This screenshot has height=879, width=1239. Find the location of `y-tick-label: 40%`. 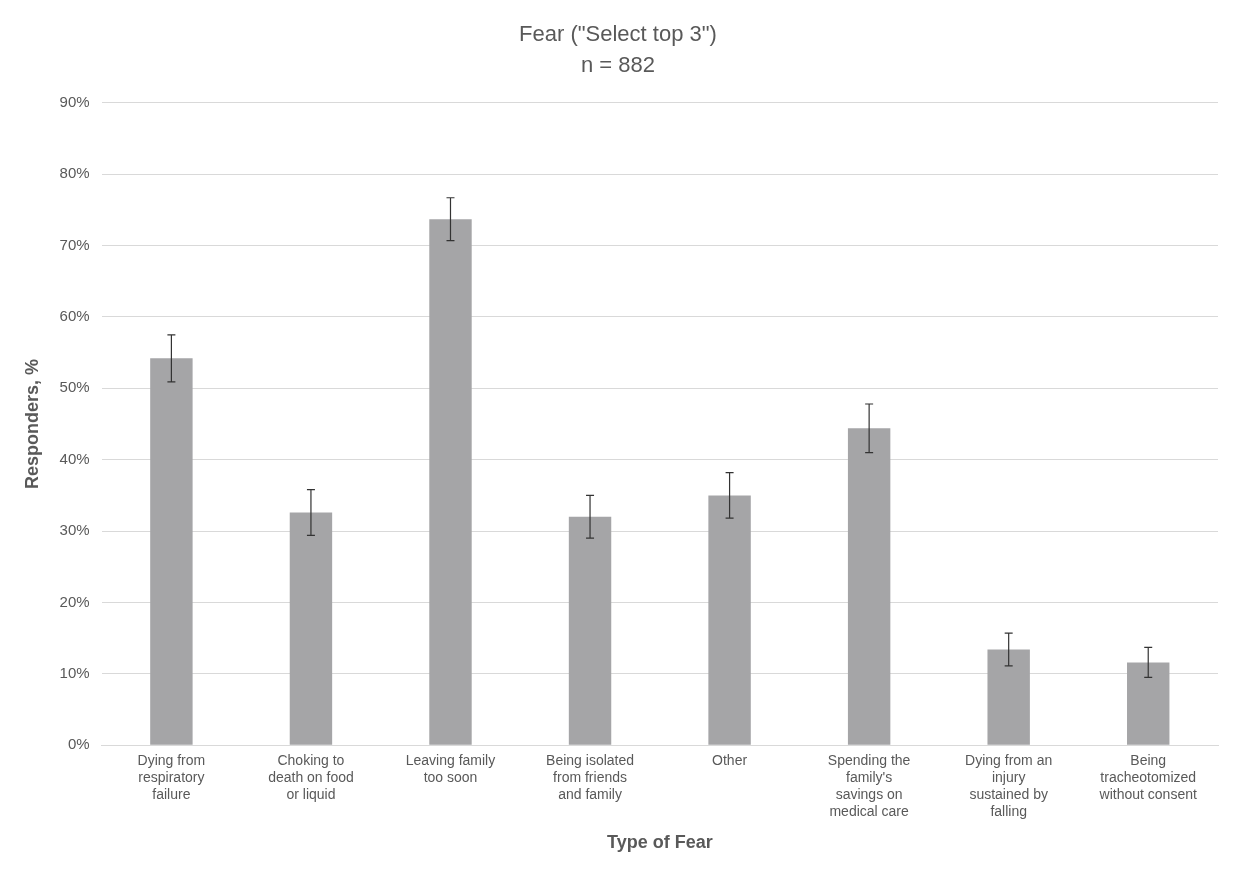

y-tick-label: 40% is located at coordinates (74, 458).